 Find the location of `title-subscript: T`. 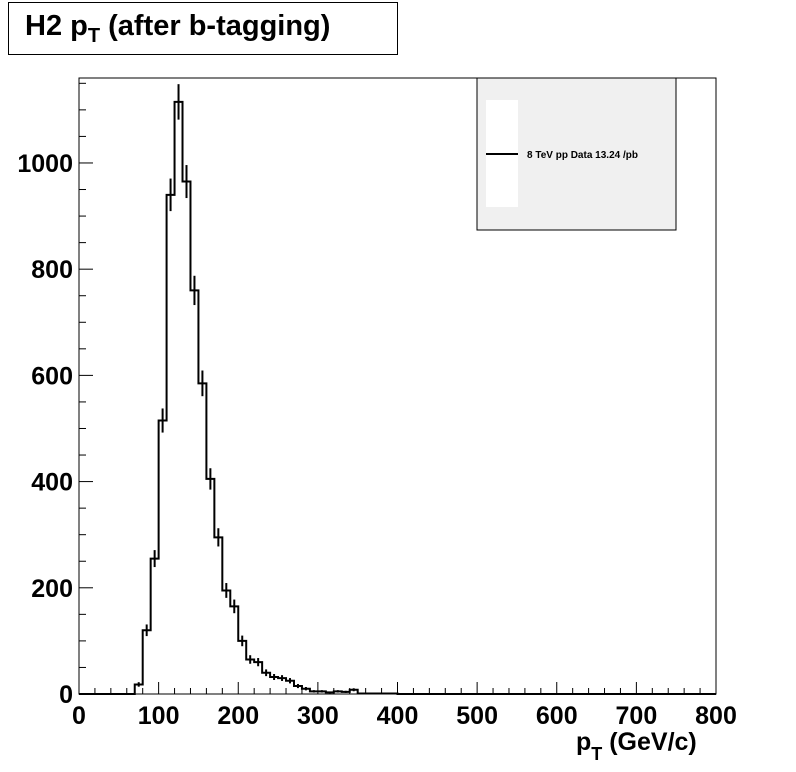

title-subscript: T is located at coordinates (94, 36).